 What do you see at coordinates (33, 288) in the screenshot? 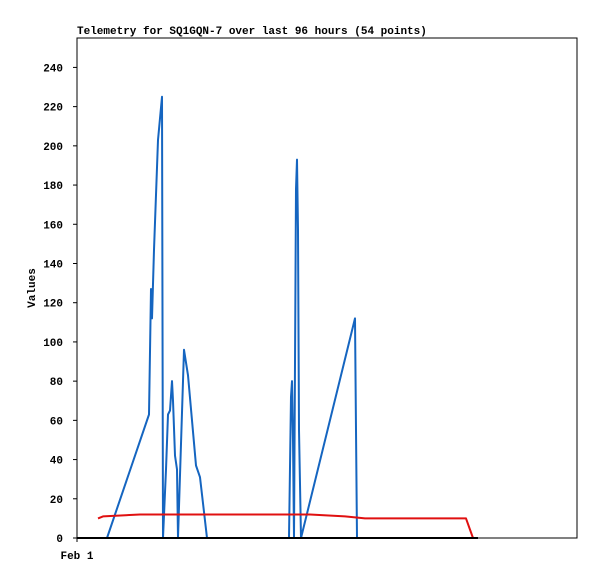
I see `y-axis-label: Values` at bounding box center [33, 288].